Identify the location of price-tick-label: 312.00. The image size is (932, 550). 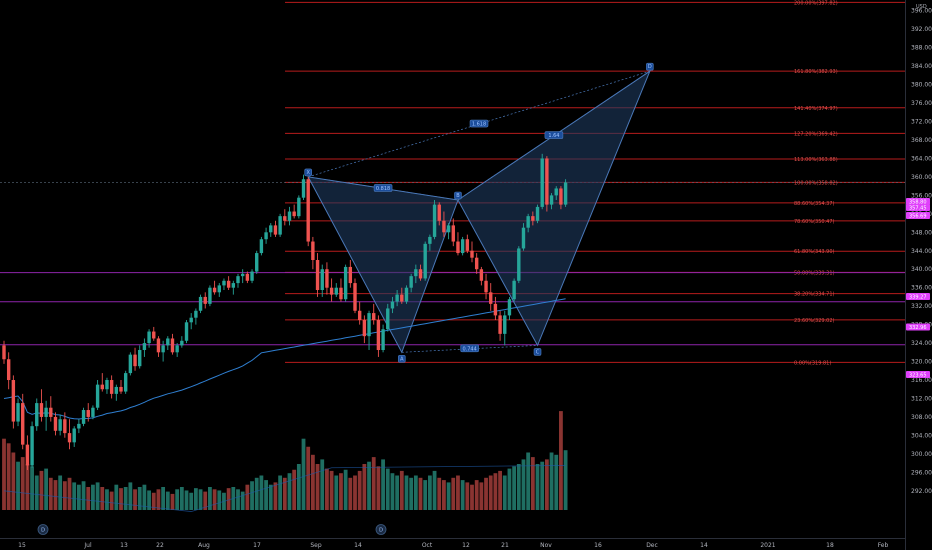
(921, 398).